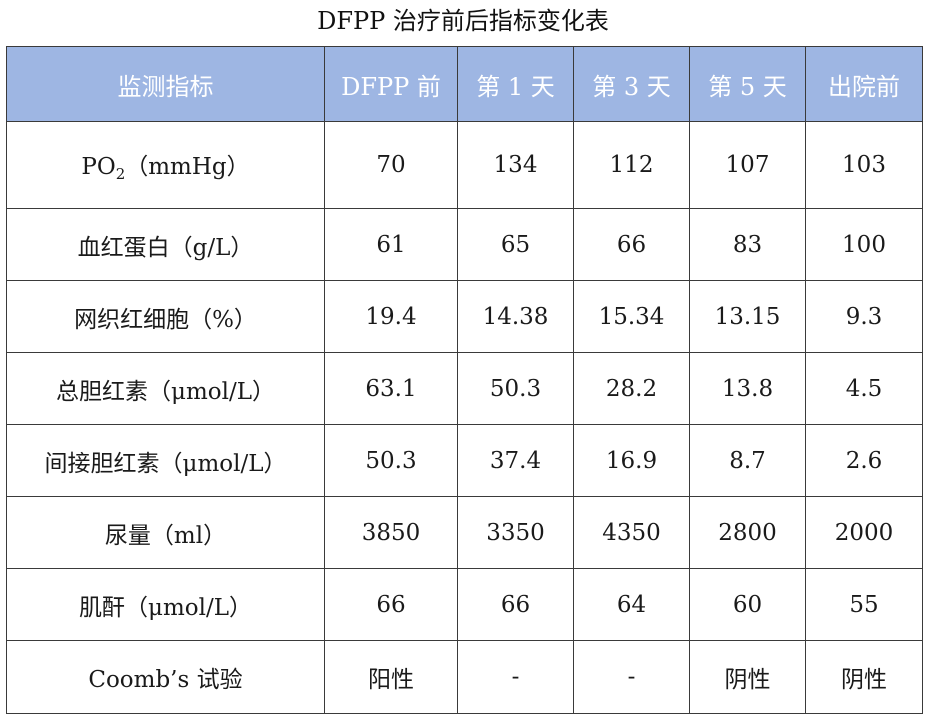 Image resolution: width=926 pixels, height=724 pixels. I want to click on table-cell: 9.3, so click(864, 316).